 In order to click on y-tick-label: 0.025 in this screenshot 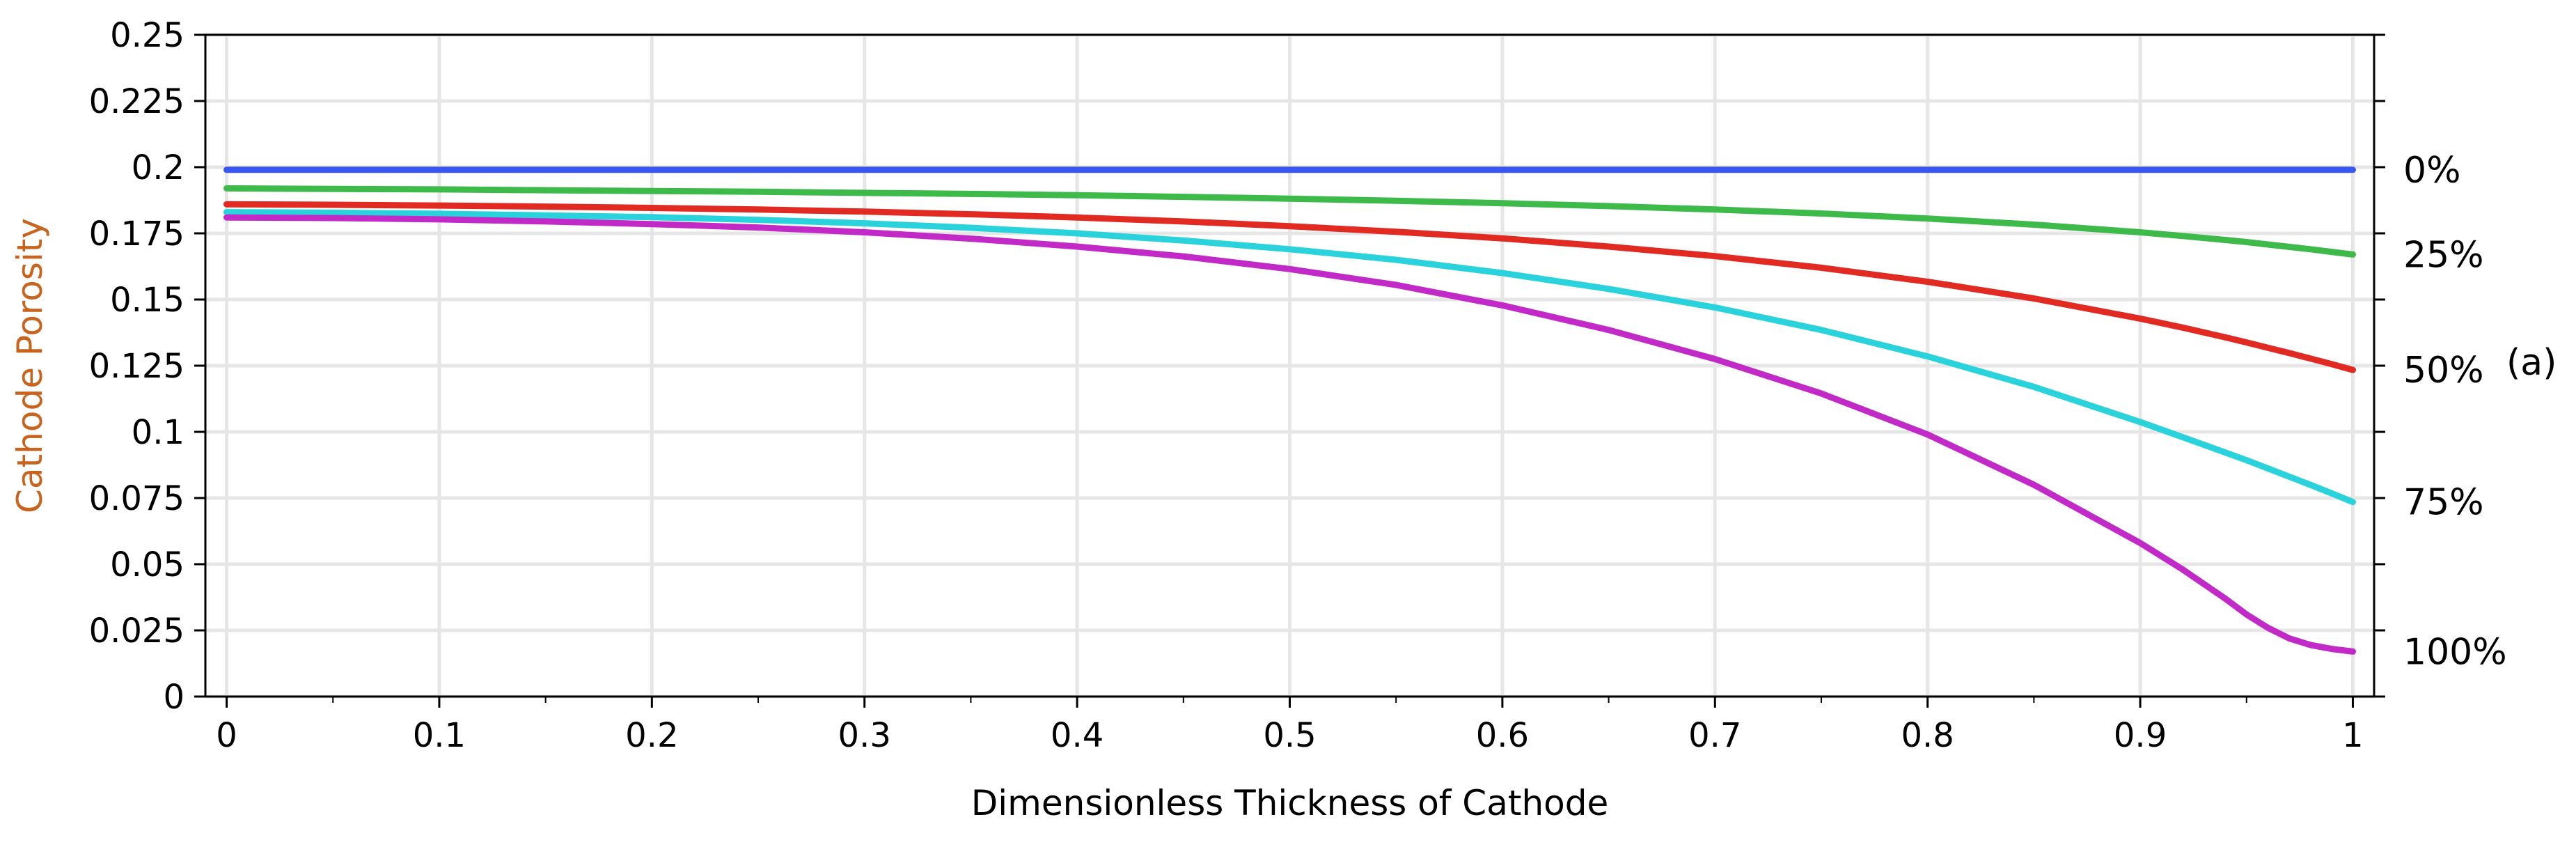, I will do `click(136, 631)`.